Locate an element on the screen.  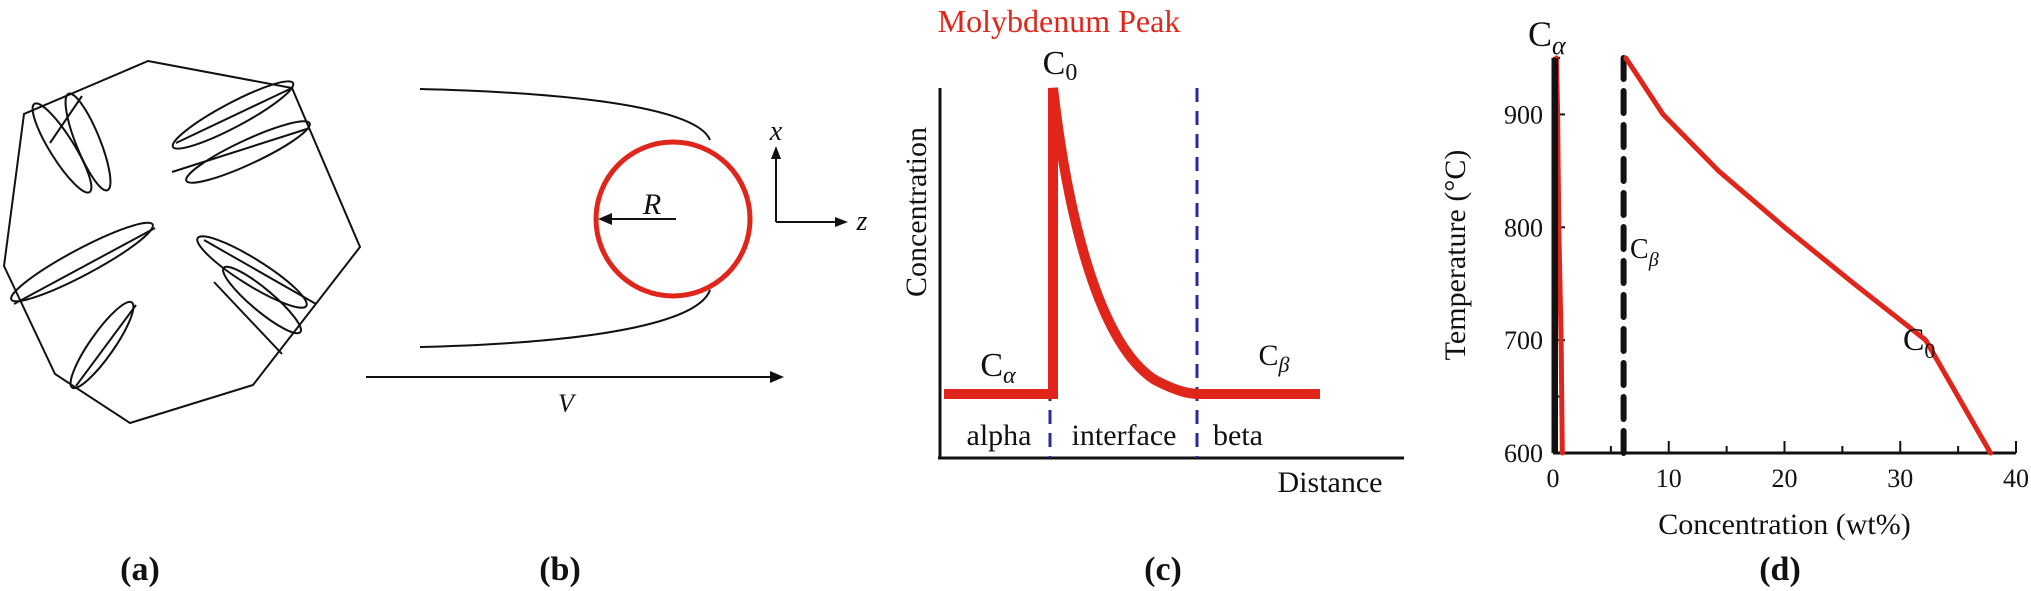
d-y-tick-label: 900 is located at coordinates (1523, 114).